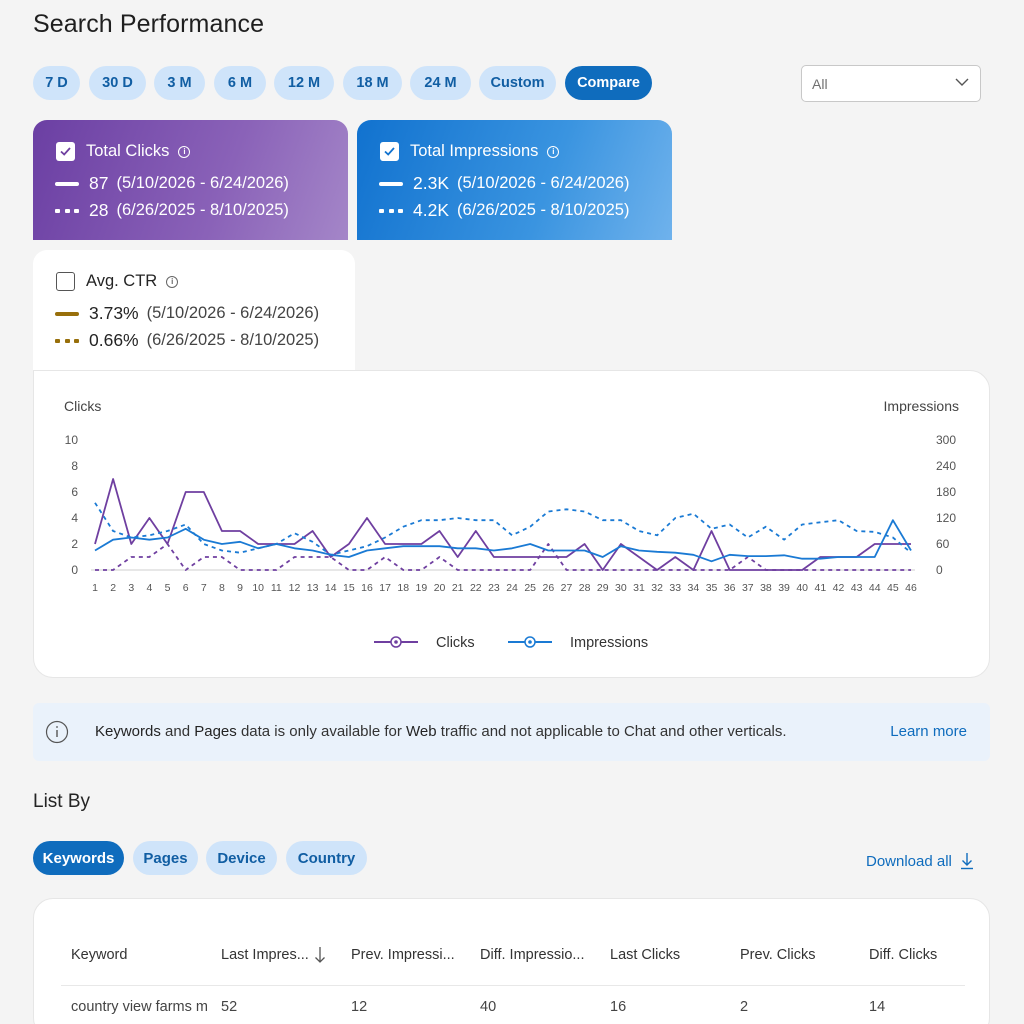  Describe the element at coordinates (618, 1007) in the screenshot. I see `cell-last-clicks: 16` at that location.